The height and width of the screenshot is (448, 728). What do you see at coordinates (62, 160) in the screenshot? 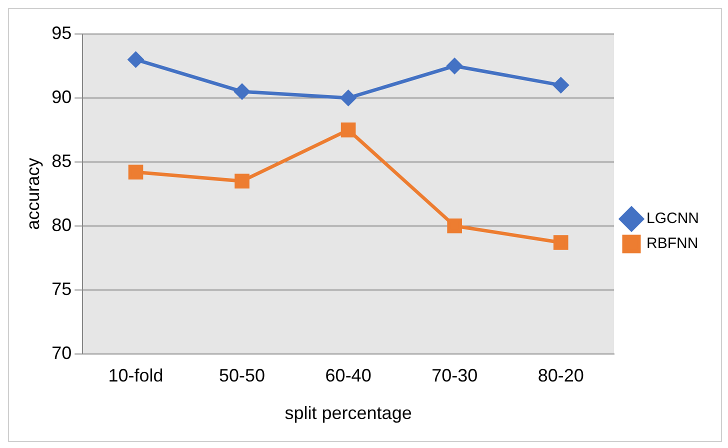
I see `y-tick-label: 85` at bounding box center [62, 160].